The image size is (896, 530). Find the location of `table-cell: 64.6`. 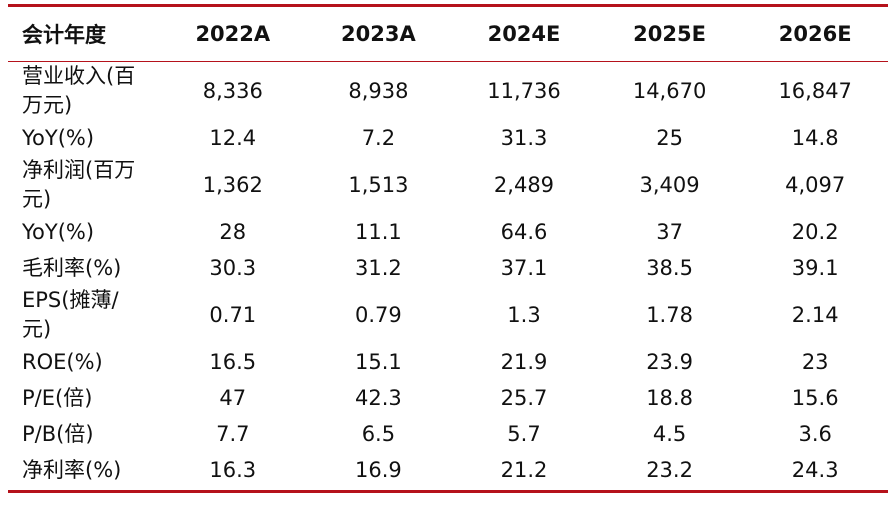

table-cell: 64.6 is located at coordinates (524, 232).